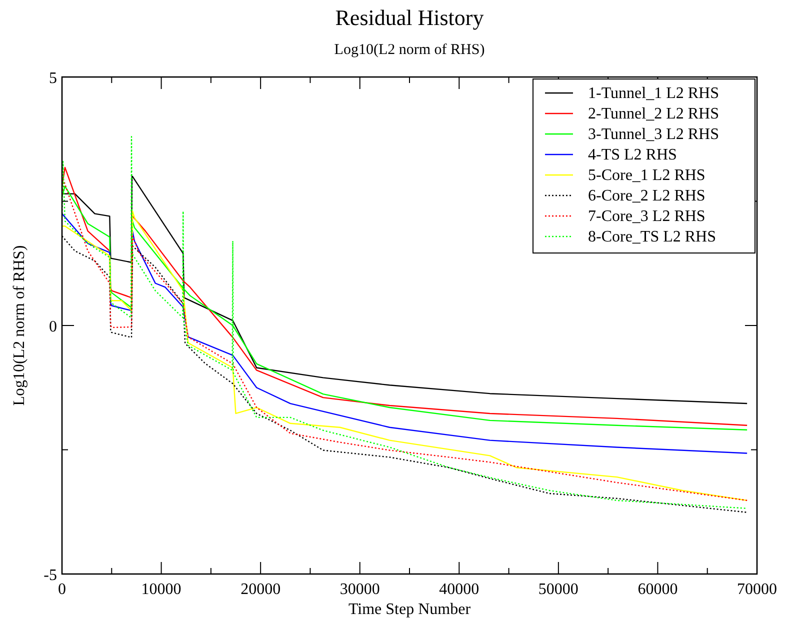  What do you see at coordinates (658, 589) in the screenshot?
I see `x-tick-label: 60000` at bounding box center [658, 589].